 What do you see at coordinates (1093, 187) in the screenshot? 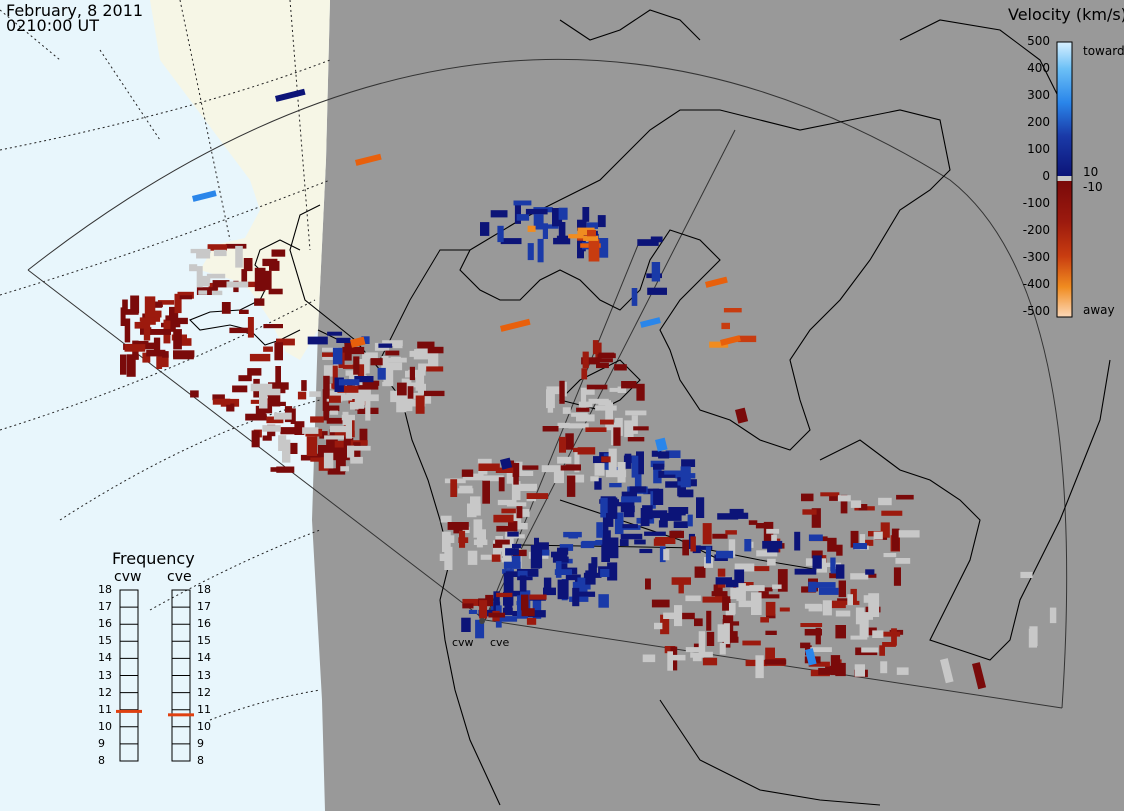
I see `velocity-inner-tick-neg: -10` at bounding box center [1093, 187].